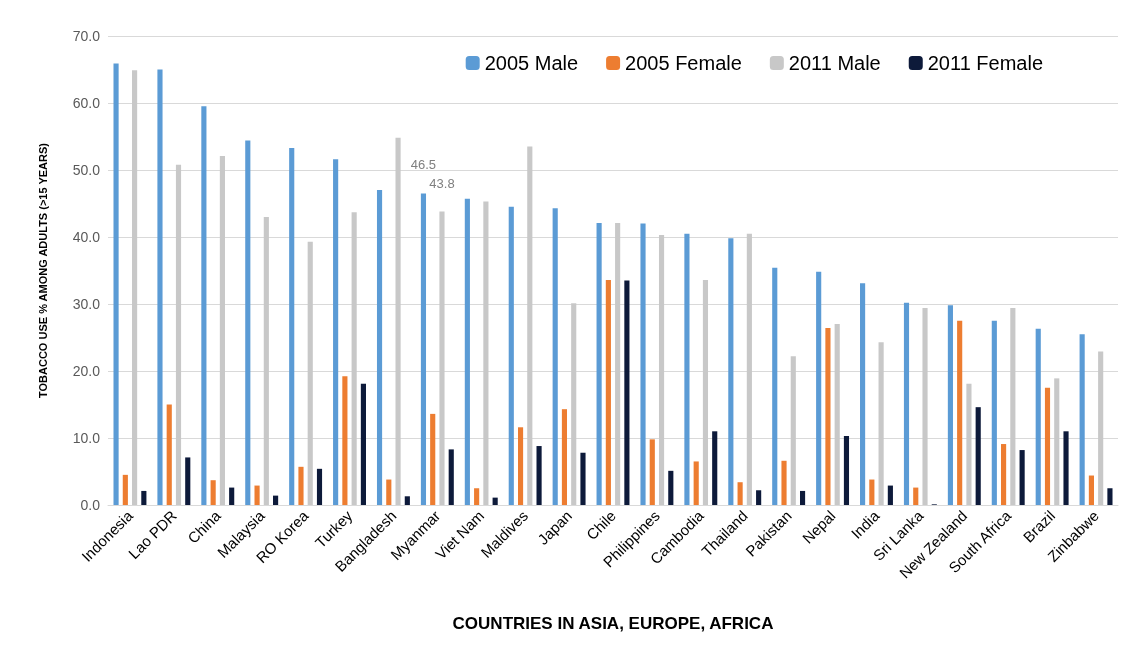 This screenshot has width=1139, height=657. I want to click on legend-label: 2011 Male, so click(834, 63).